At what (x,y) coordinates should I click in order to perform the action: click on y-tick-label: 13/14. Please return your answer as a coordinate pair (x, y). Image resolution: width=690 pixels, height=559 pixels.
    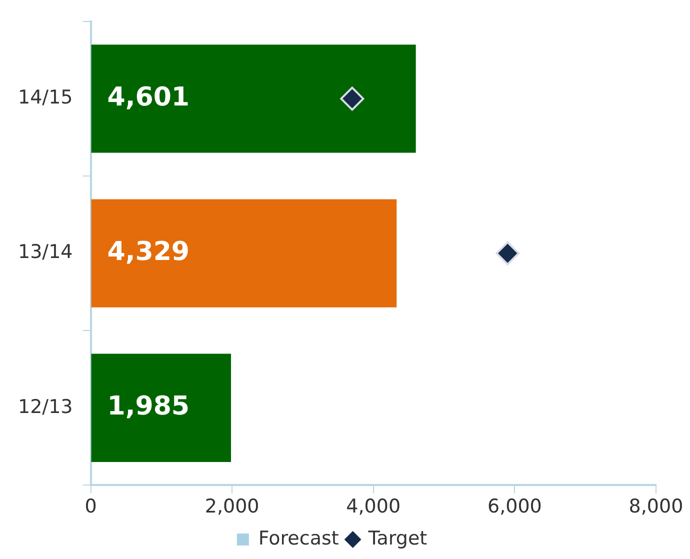
    Looking at the image, I should click on (45, 252).